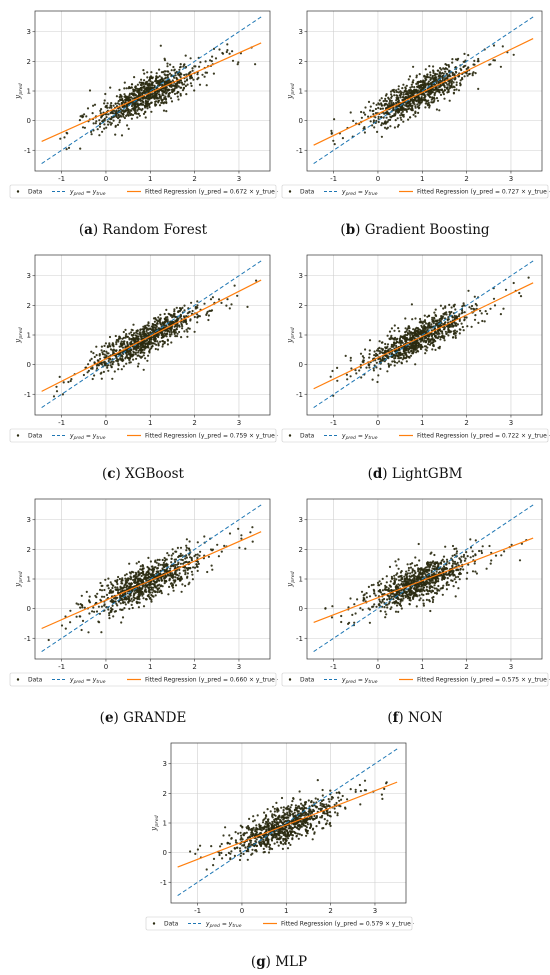 Image resolution: width=550 pixels, height=975 pixels. I want to click on x-tick-label: 2, so click(194, 179).